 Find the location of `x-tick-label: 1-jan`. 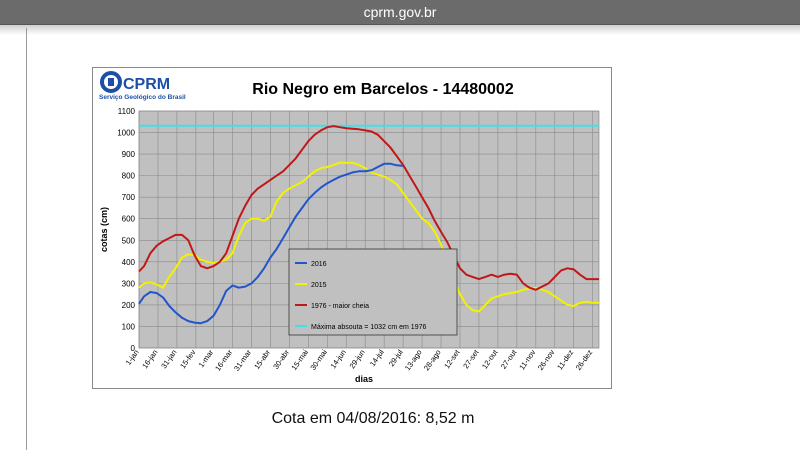

x-tick-label: 1-jan is located at coordinates (132, 357).